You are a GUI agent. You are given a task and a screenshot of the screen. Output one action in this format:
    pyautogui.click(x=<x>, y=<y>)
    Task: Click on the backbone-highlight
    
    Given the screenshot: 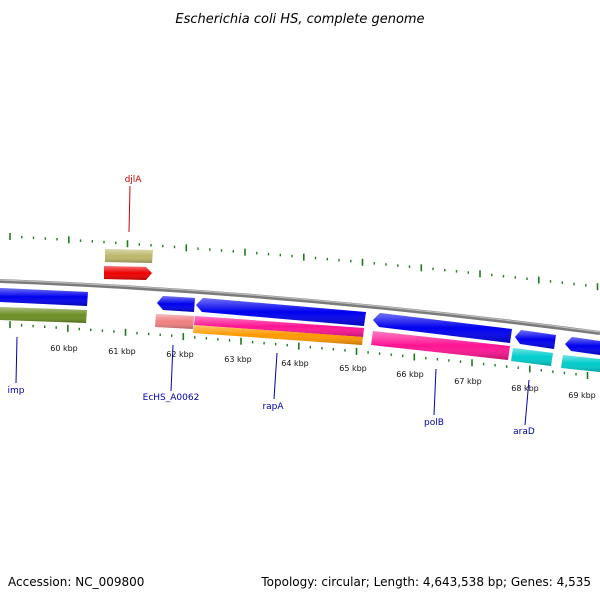 What is the action you would take?
    pyautogui.click(x=300, y=306)
    